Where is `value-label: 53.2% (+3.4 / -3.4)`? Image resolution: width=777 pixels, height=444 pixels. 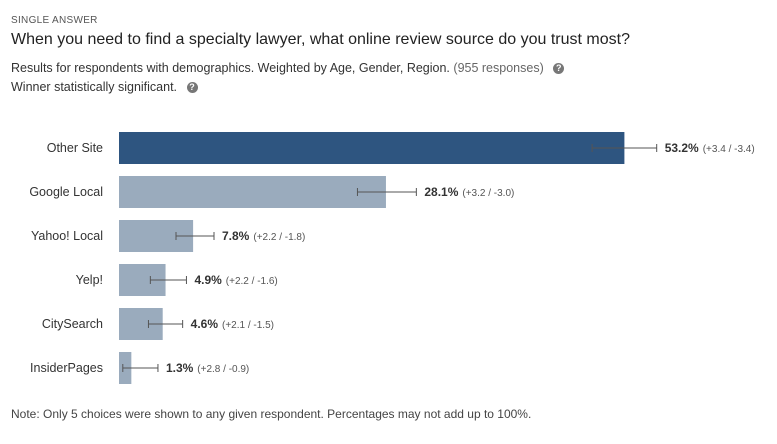
value-label: 53.2% (+3.4 / -3.4) is located at coordinates (710, 148).